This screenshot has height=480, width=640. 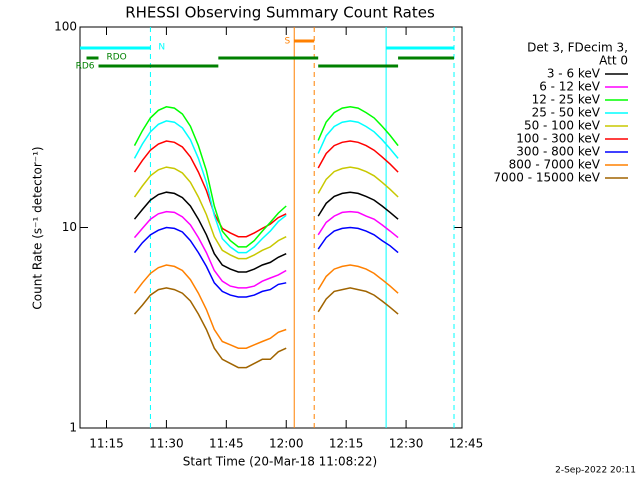 I want to click on y-axis-label: Count Rate (s⁻¹ detector⁻¹), so click(x=38, y=227).